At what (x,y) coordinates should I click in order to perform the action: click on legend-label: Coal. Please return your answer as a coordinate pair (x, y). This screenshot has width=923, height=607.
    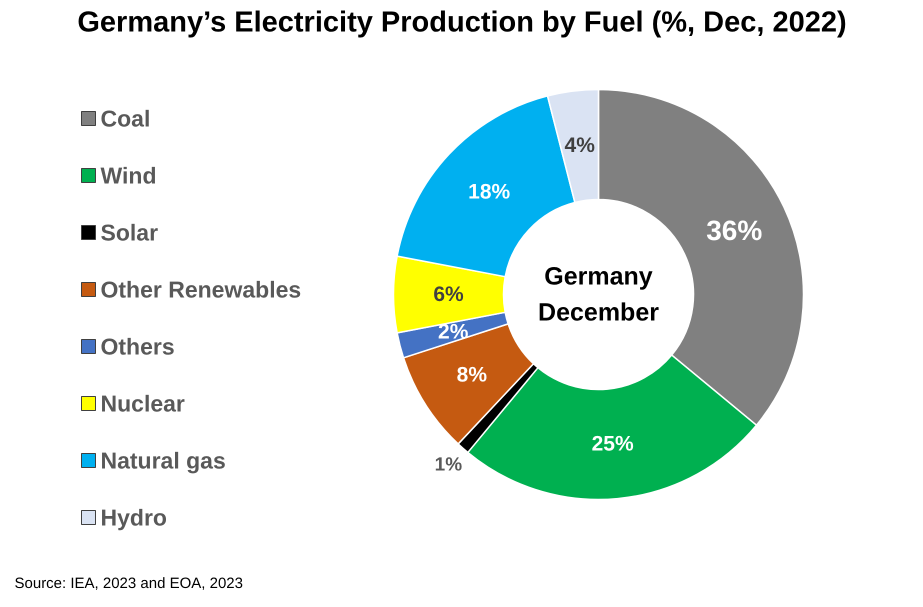
    Looking at the image, I should click on (125, 119).